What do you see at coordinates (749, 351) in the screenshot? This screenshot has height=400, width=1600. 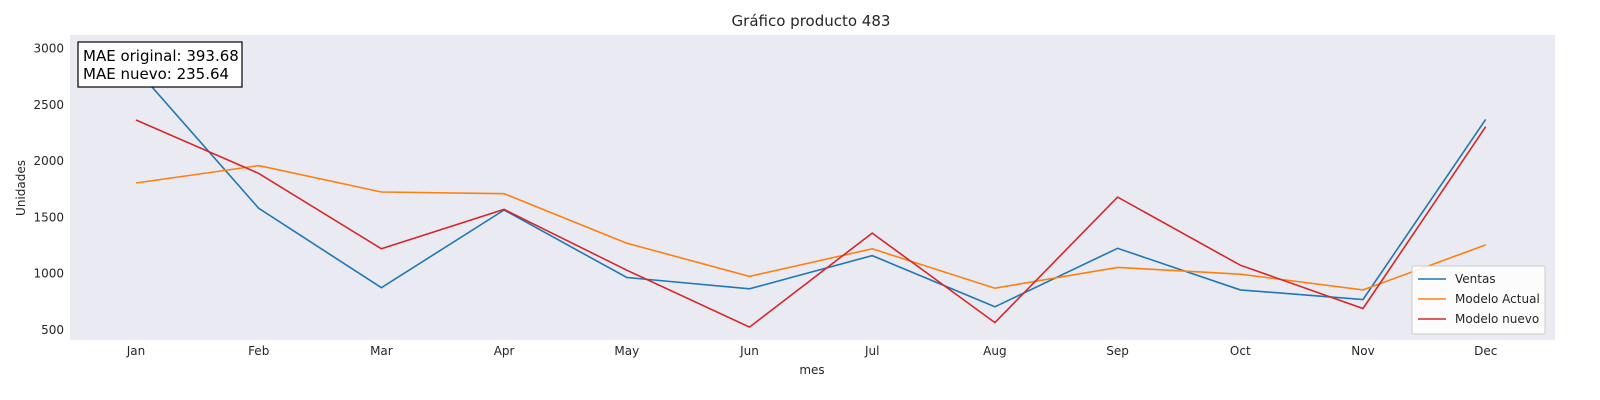 I see `x-tick-label: Jun` at bounding box center [749, 351].